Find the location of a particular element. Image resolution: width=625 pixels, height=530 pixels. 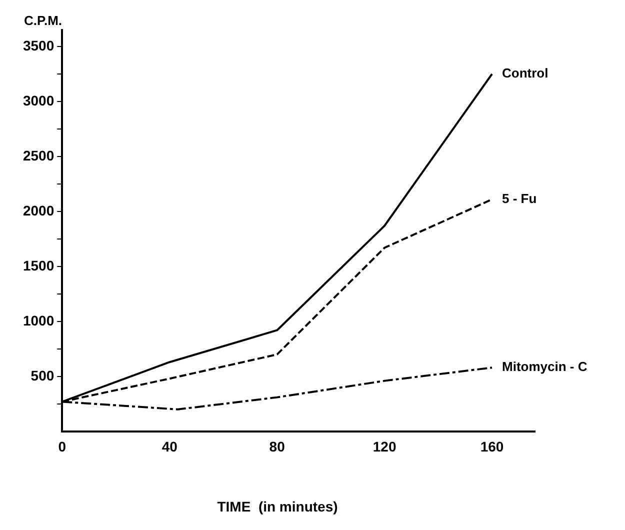

y-tick-label: 1500 is located at coordinates (38, 265).